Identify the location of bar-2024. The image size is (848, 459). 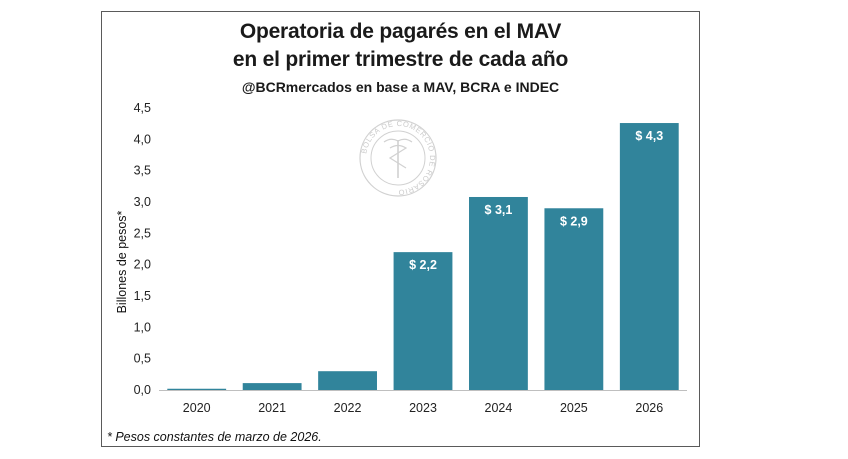
(498, 293).